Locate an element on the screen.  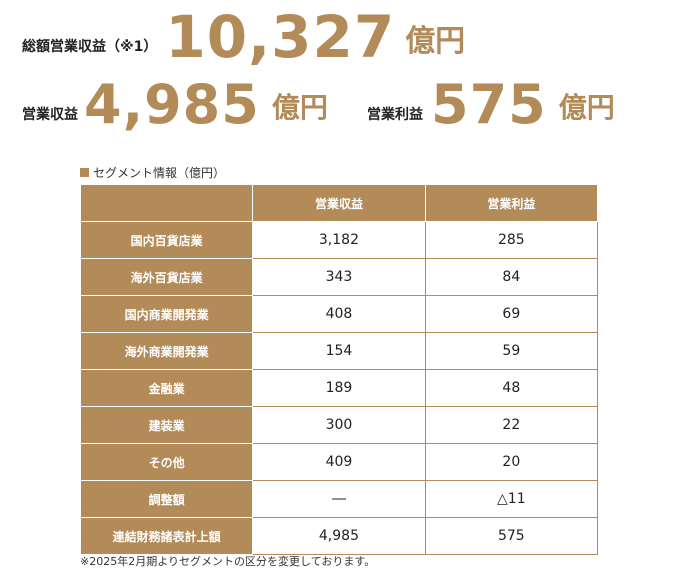
revenue-summary: 営業収益 4,985 億円 is located at coordinates (175, 105).